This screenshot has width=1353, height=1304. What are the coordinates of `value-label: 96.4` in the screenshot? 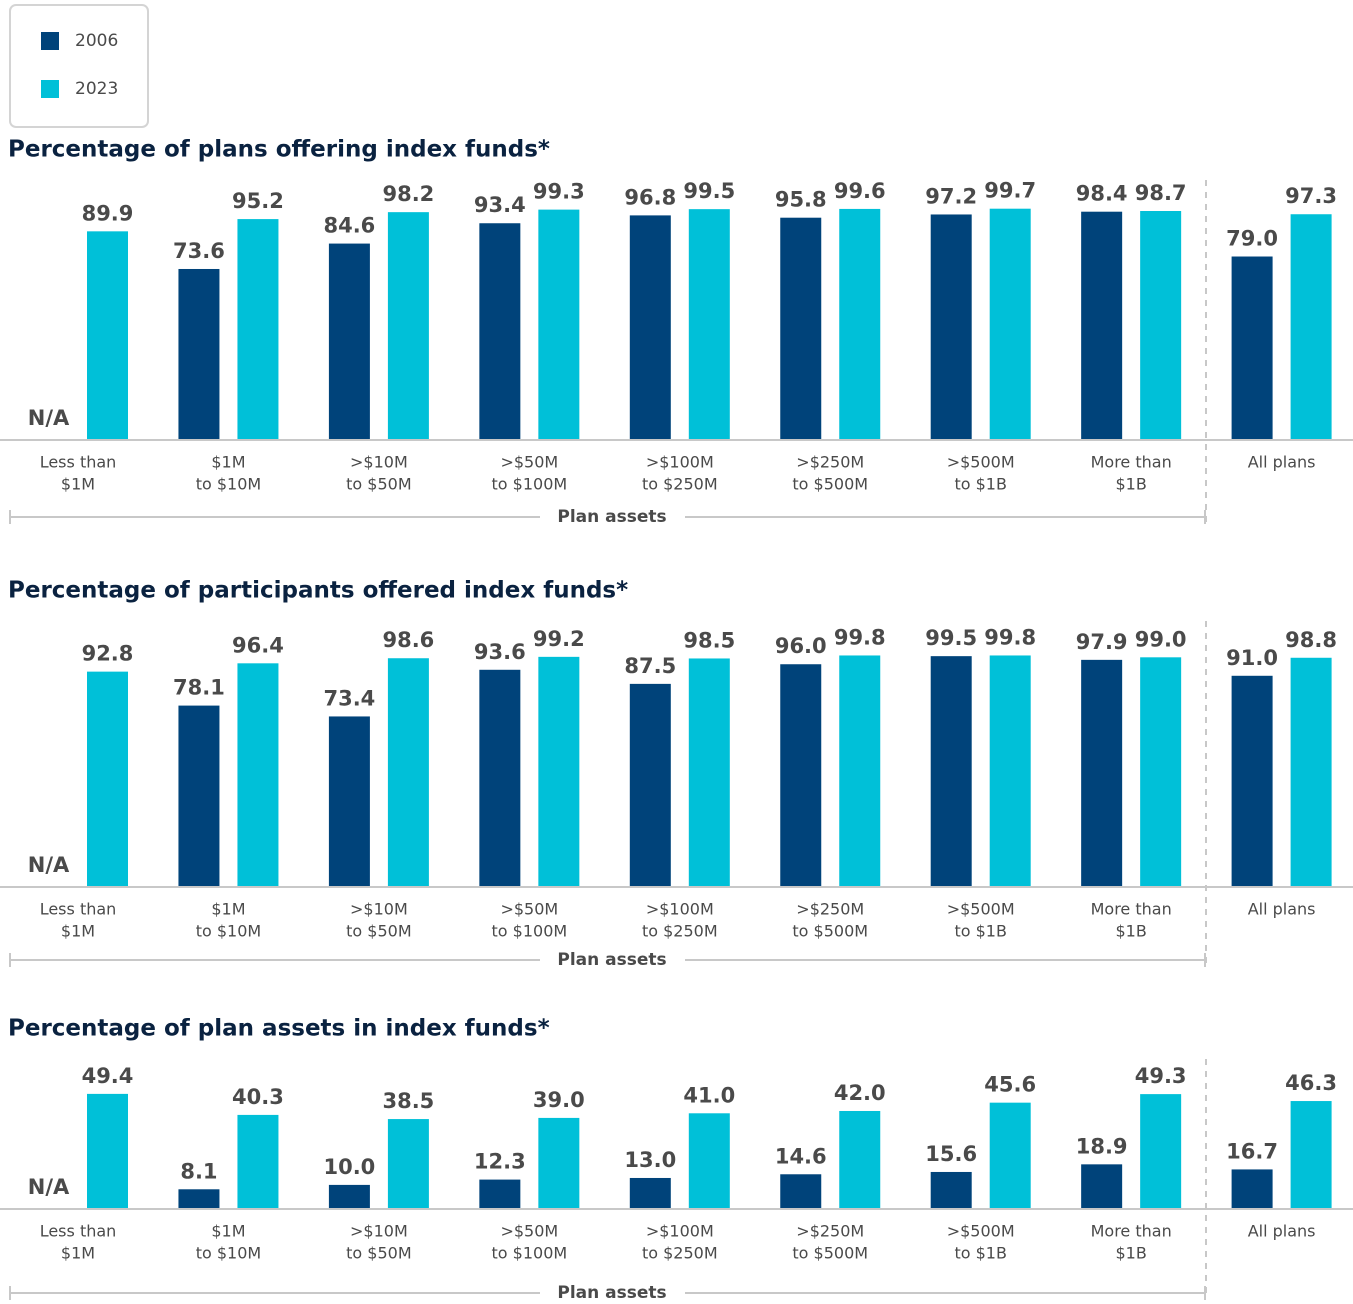 It's located at (258, 645).